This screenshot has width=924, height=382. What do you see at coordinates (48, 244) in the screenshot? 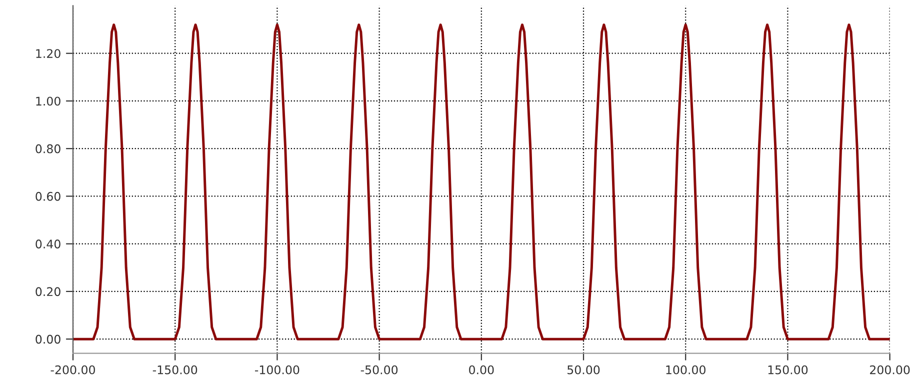
I see `y-tick-label: 0.40` at bounding box center [48, 244].